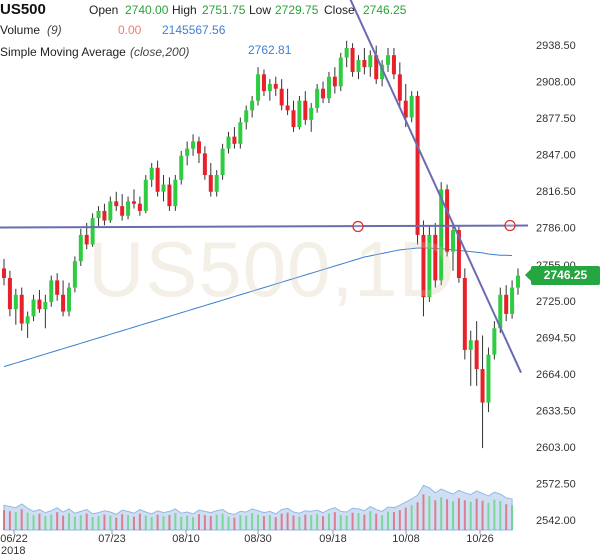 Image resolution: width=600 pixels, height=558 pixels. What do you see at coordinates (264, 226) in the screenshot?
I see `horizontal-line` at bounding box center [264, 226].